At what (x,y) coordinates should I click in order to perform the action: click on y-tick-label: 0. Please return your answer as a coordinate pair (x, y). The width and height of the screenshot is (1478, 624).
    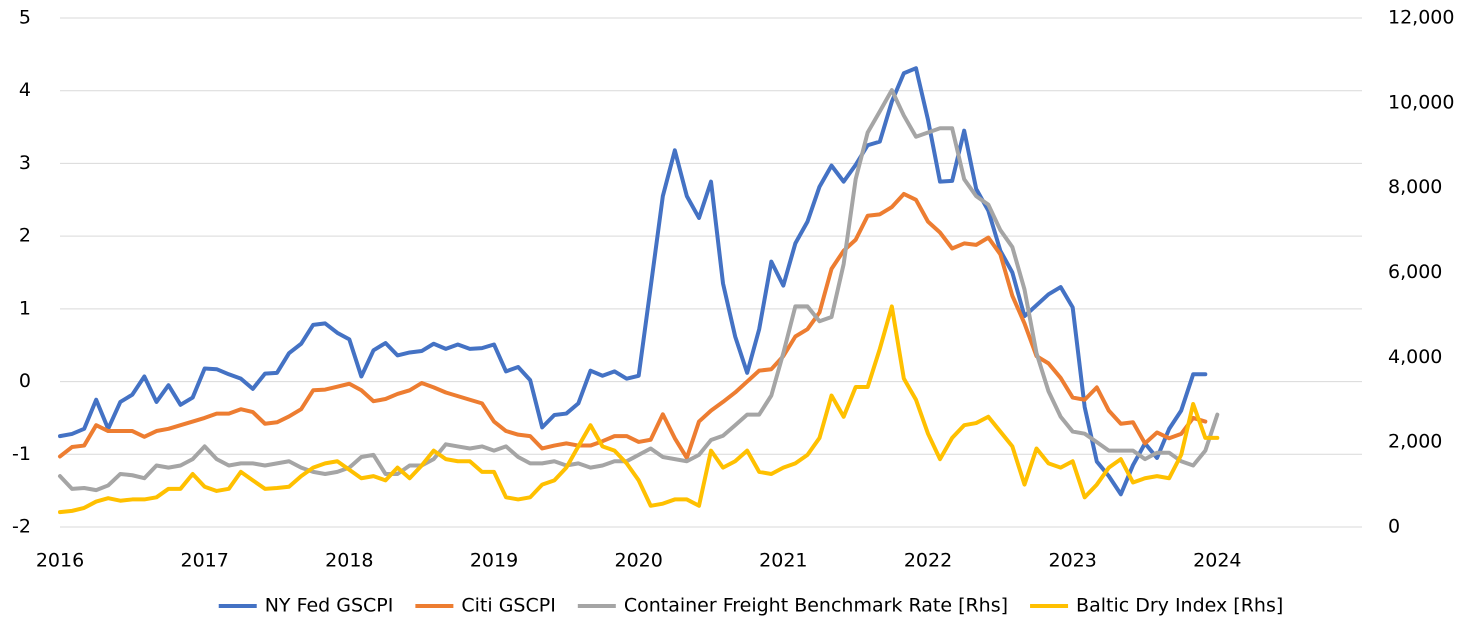
    Looking at the image, I should click on (25, 381).